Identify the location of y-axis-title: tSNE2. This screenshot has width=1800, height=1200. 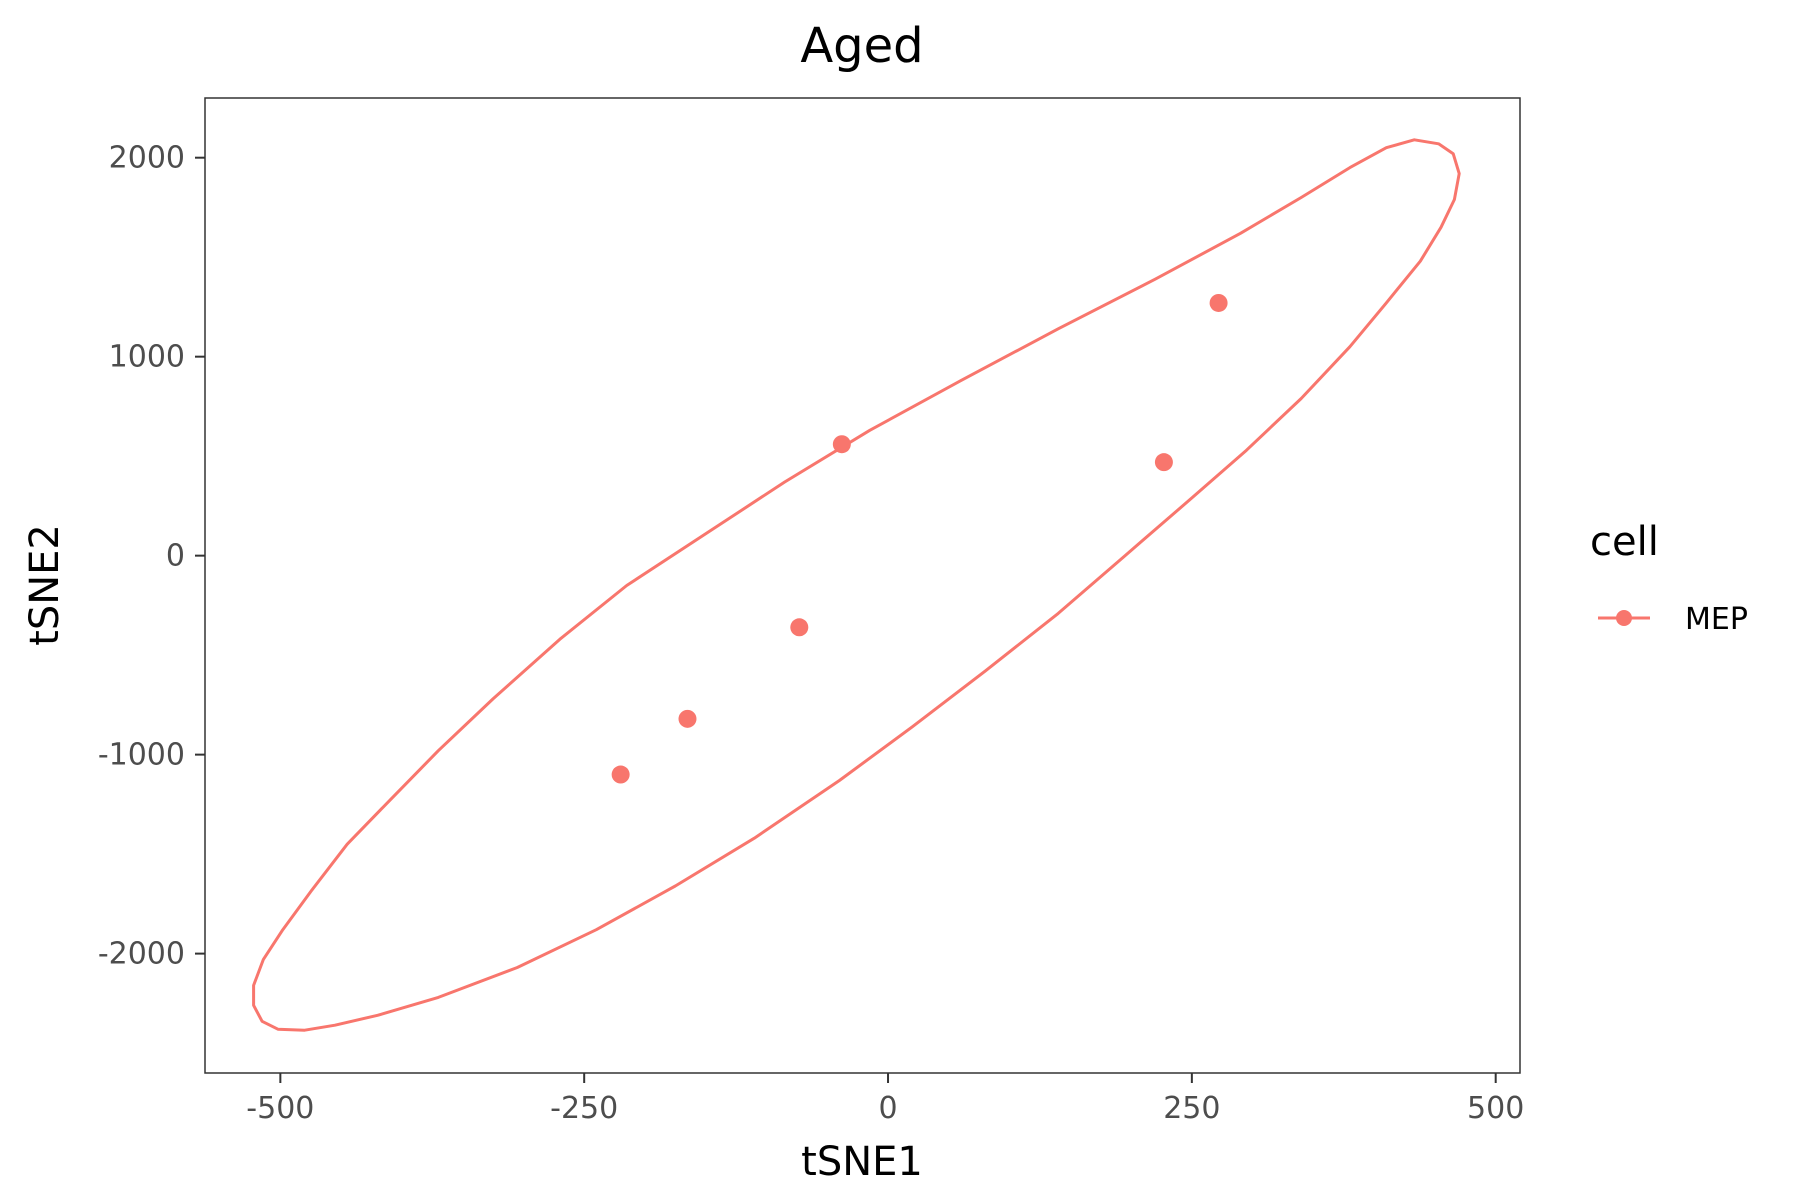
(45, 585).